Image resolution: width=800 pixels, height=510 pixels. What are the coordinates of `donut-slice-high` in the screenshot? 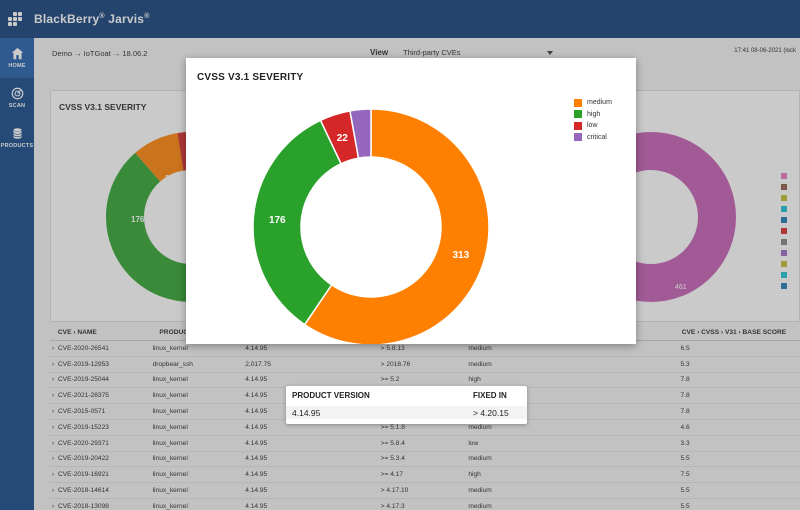 It's located at (297, 222).